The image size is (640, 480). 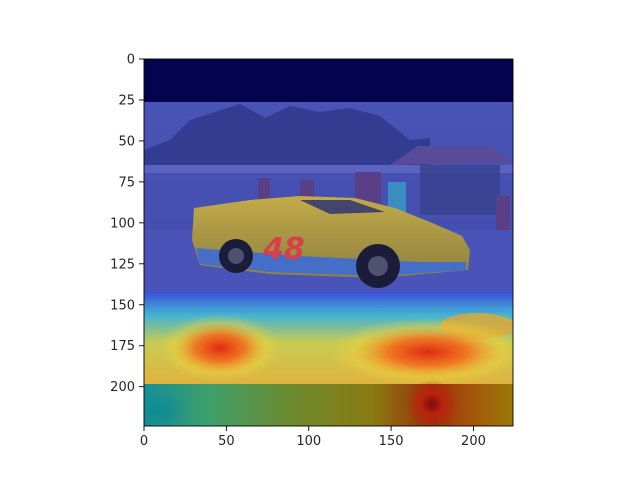 What do you see at coordinates (328, 169) in the screenshot?
I see `track-wall` at bounding box center [328, 169].